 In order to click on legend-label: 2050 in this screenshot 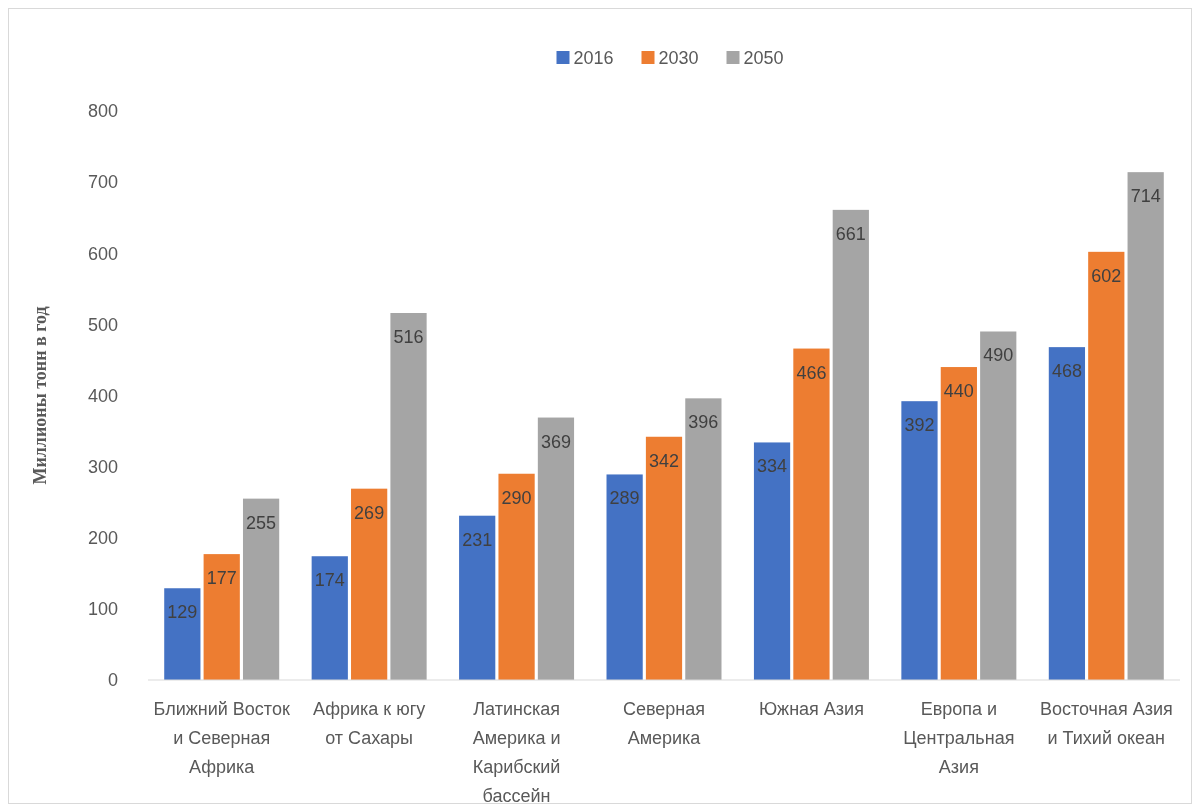, I will do `click(763, 58)`.